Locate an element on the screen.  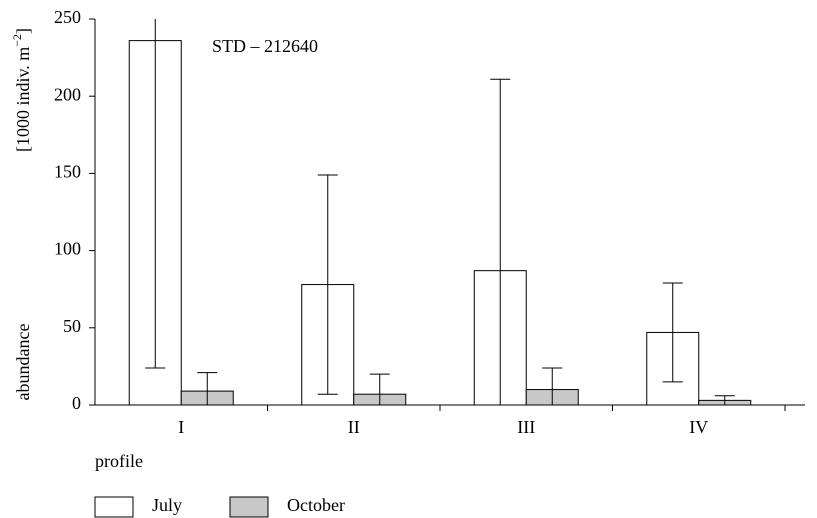
x-label: profile is located at coordinates (119, 461).